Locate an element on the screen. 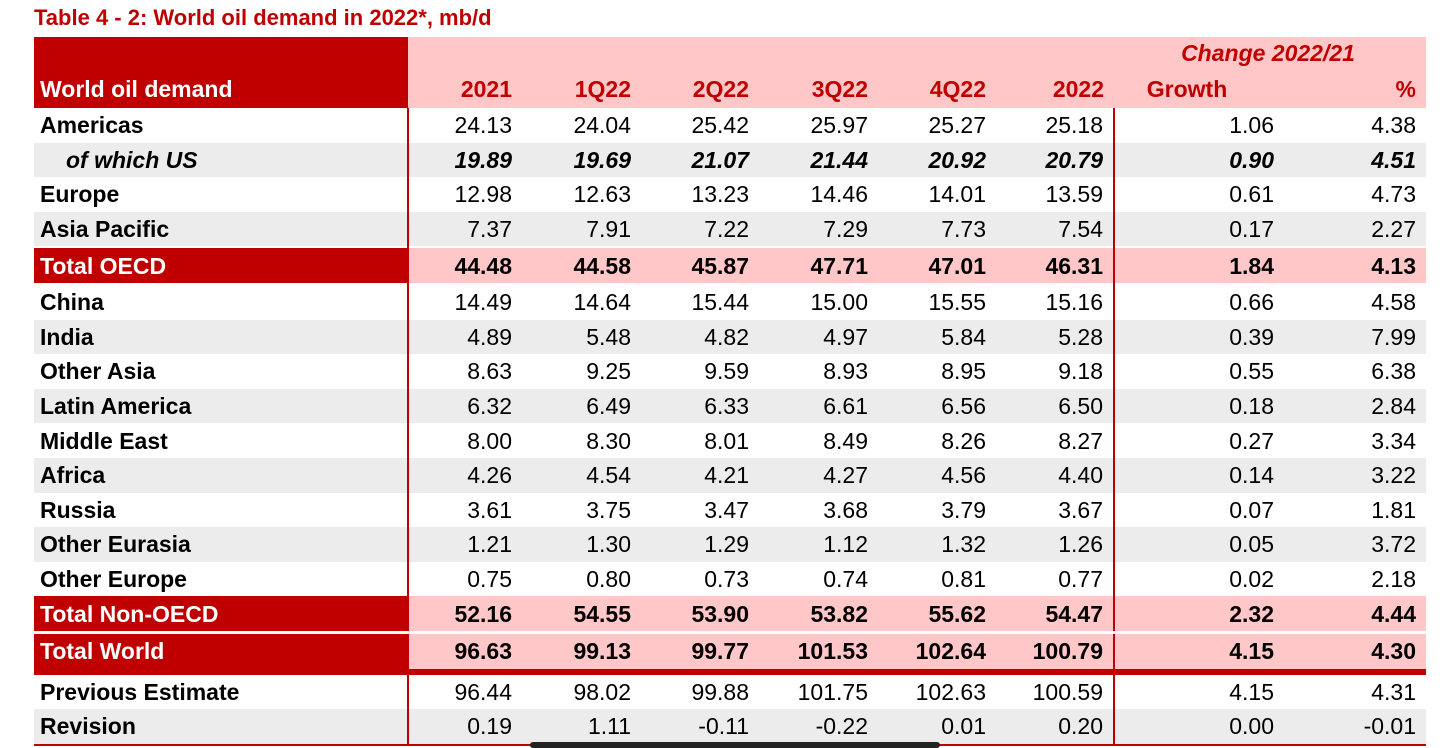 This screenshot has width=1454, height=748. row-label: Total OECD is located at coordinates (221, 264).